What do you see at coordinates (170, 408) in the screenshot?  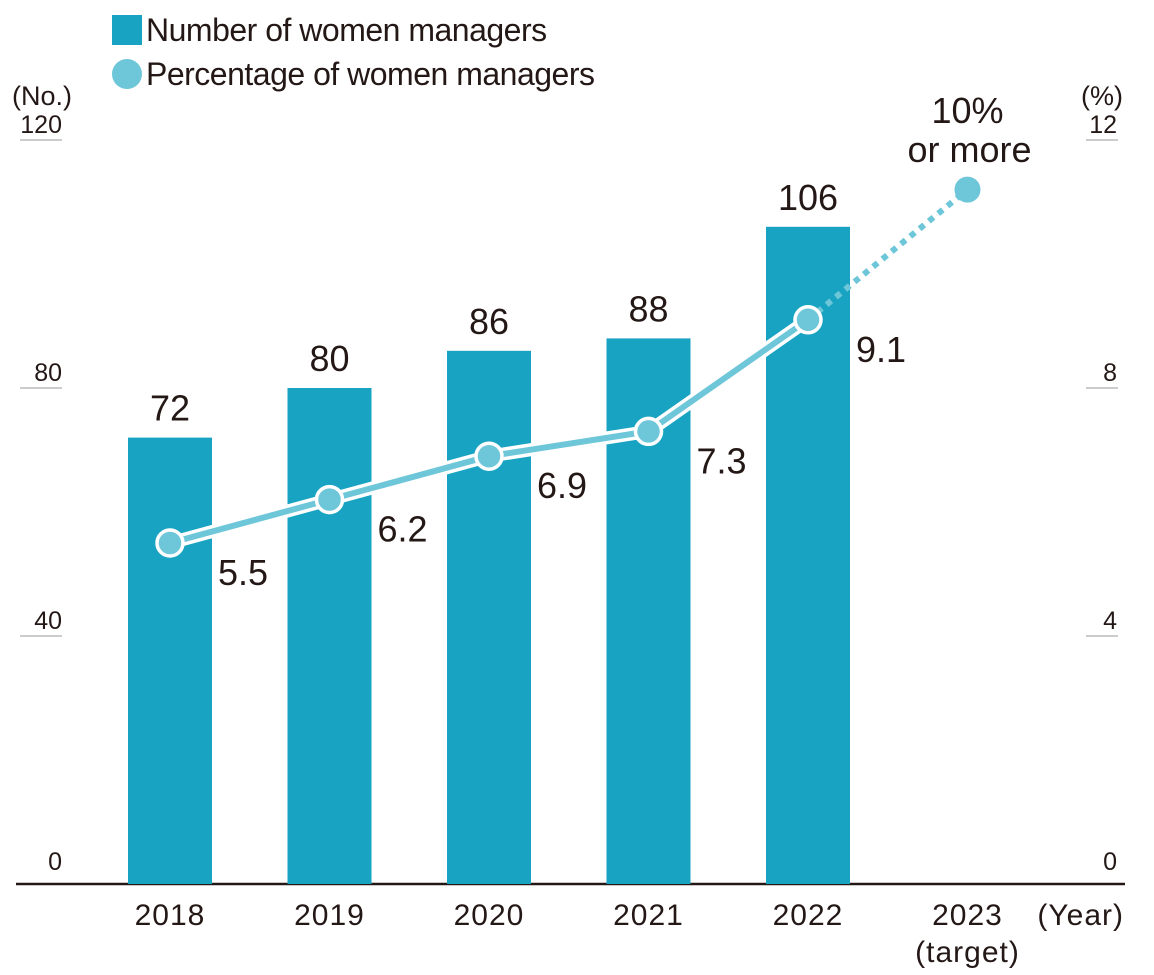 I see `bar-value-label: 72` at bounding box center [170, 408].